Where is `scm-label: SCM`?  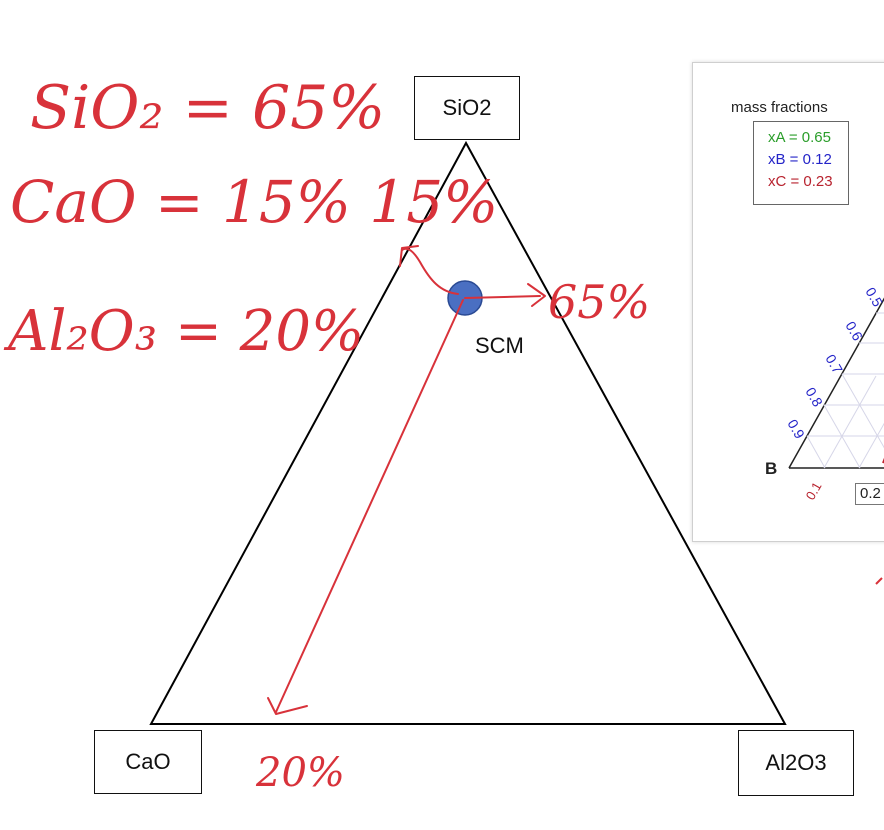
scm-label: SCM is located at coordinates (499, 345).